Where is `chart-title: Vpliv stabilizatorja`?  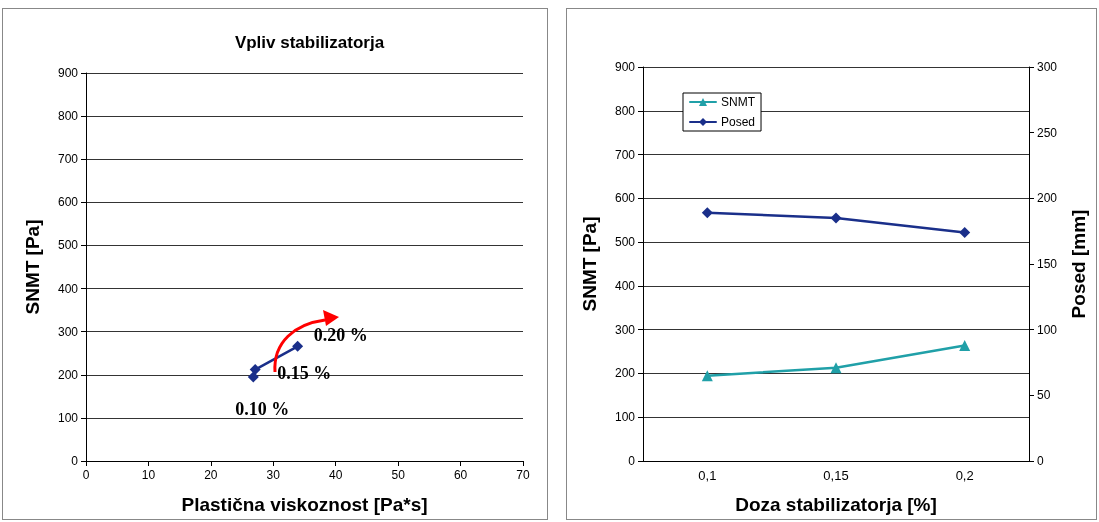 chart-title: Vpliv stabilizatorja is located at coordinates (309, 42).